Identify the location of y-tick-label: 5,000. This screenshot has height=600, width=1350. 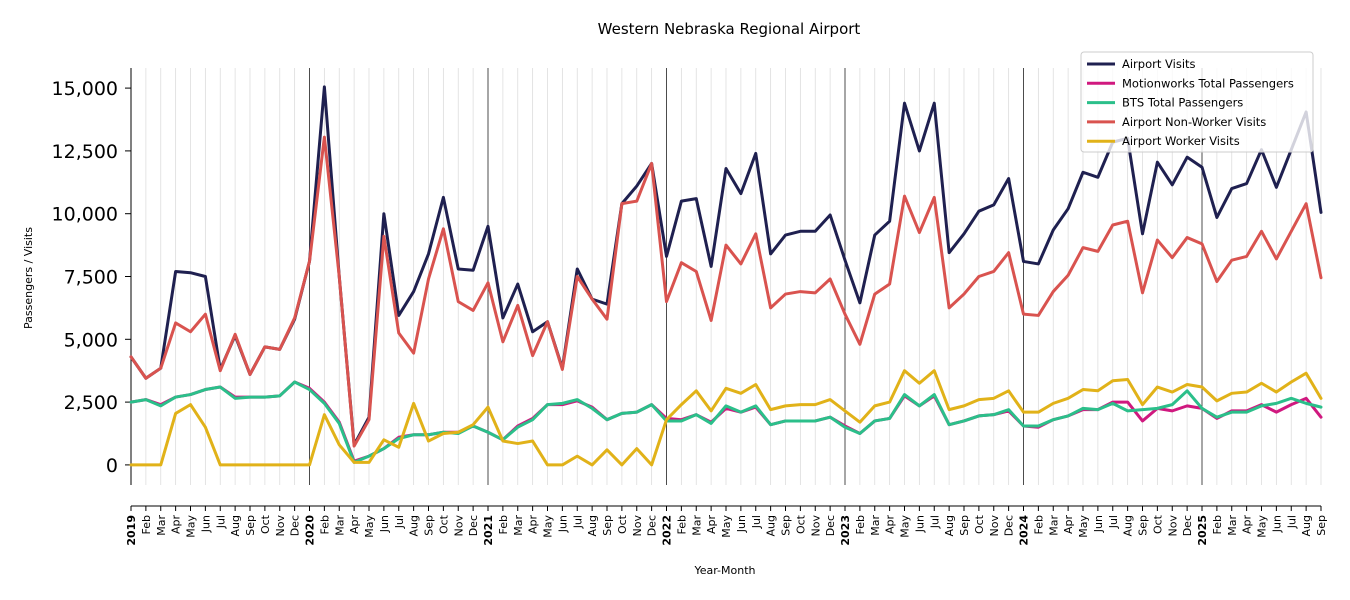
(91, 340).